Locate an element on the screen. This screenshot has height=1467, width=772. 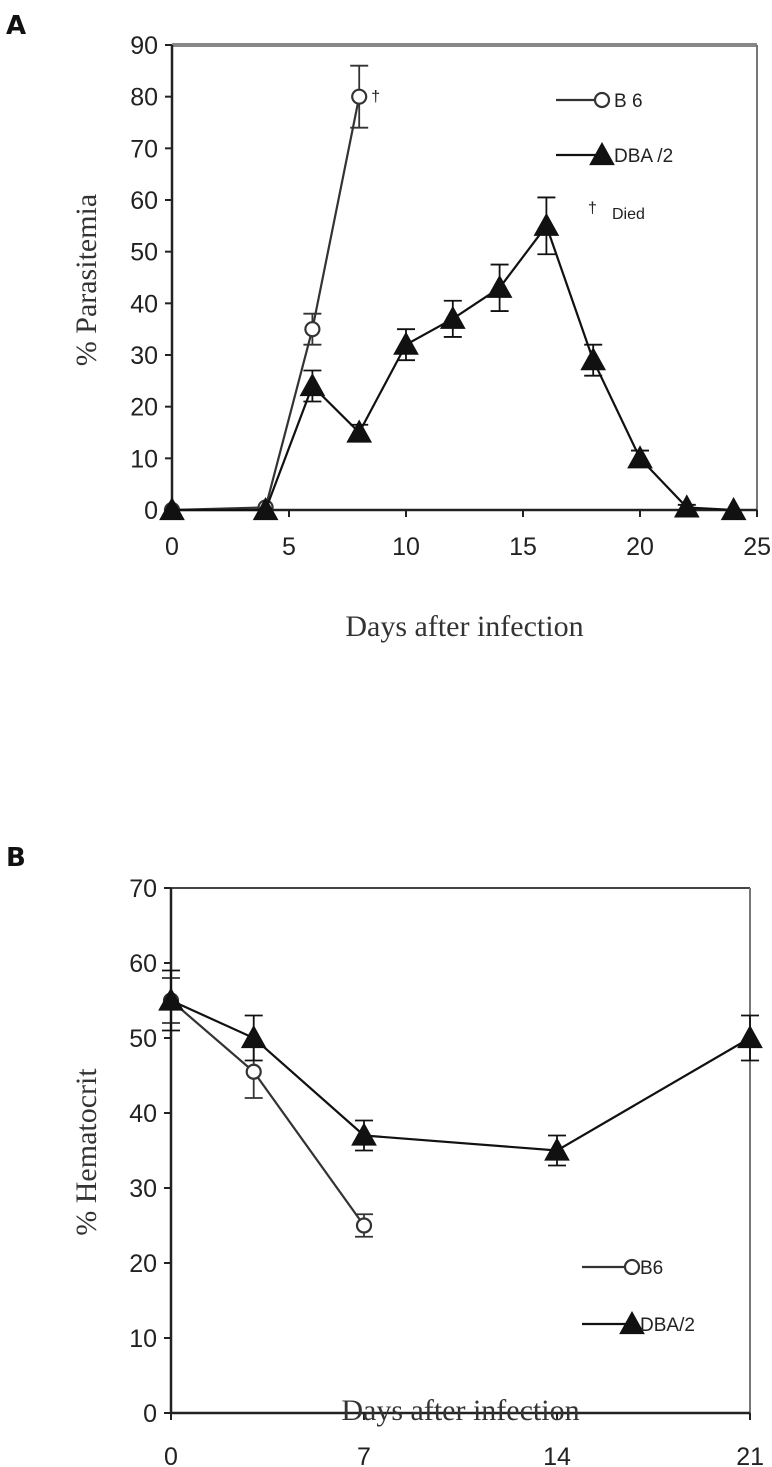
x-tick-label: 20 is located at coordinates (640, 547).